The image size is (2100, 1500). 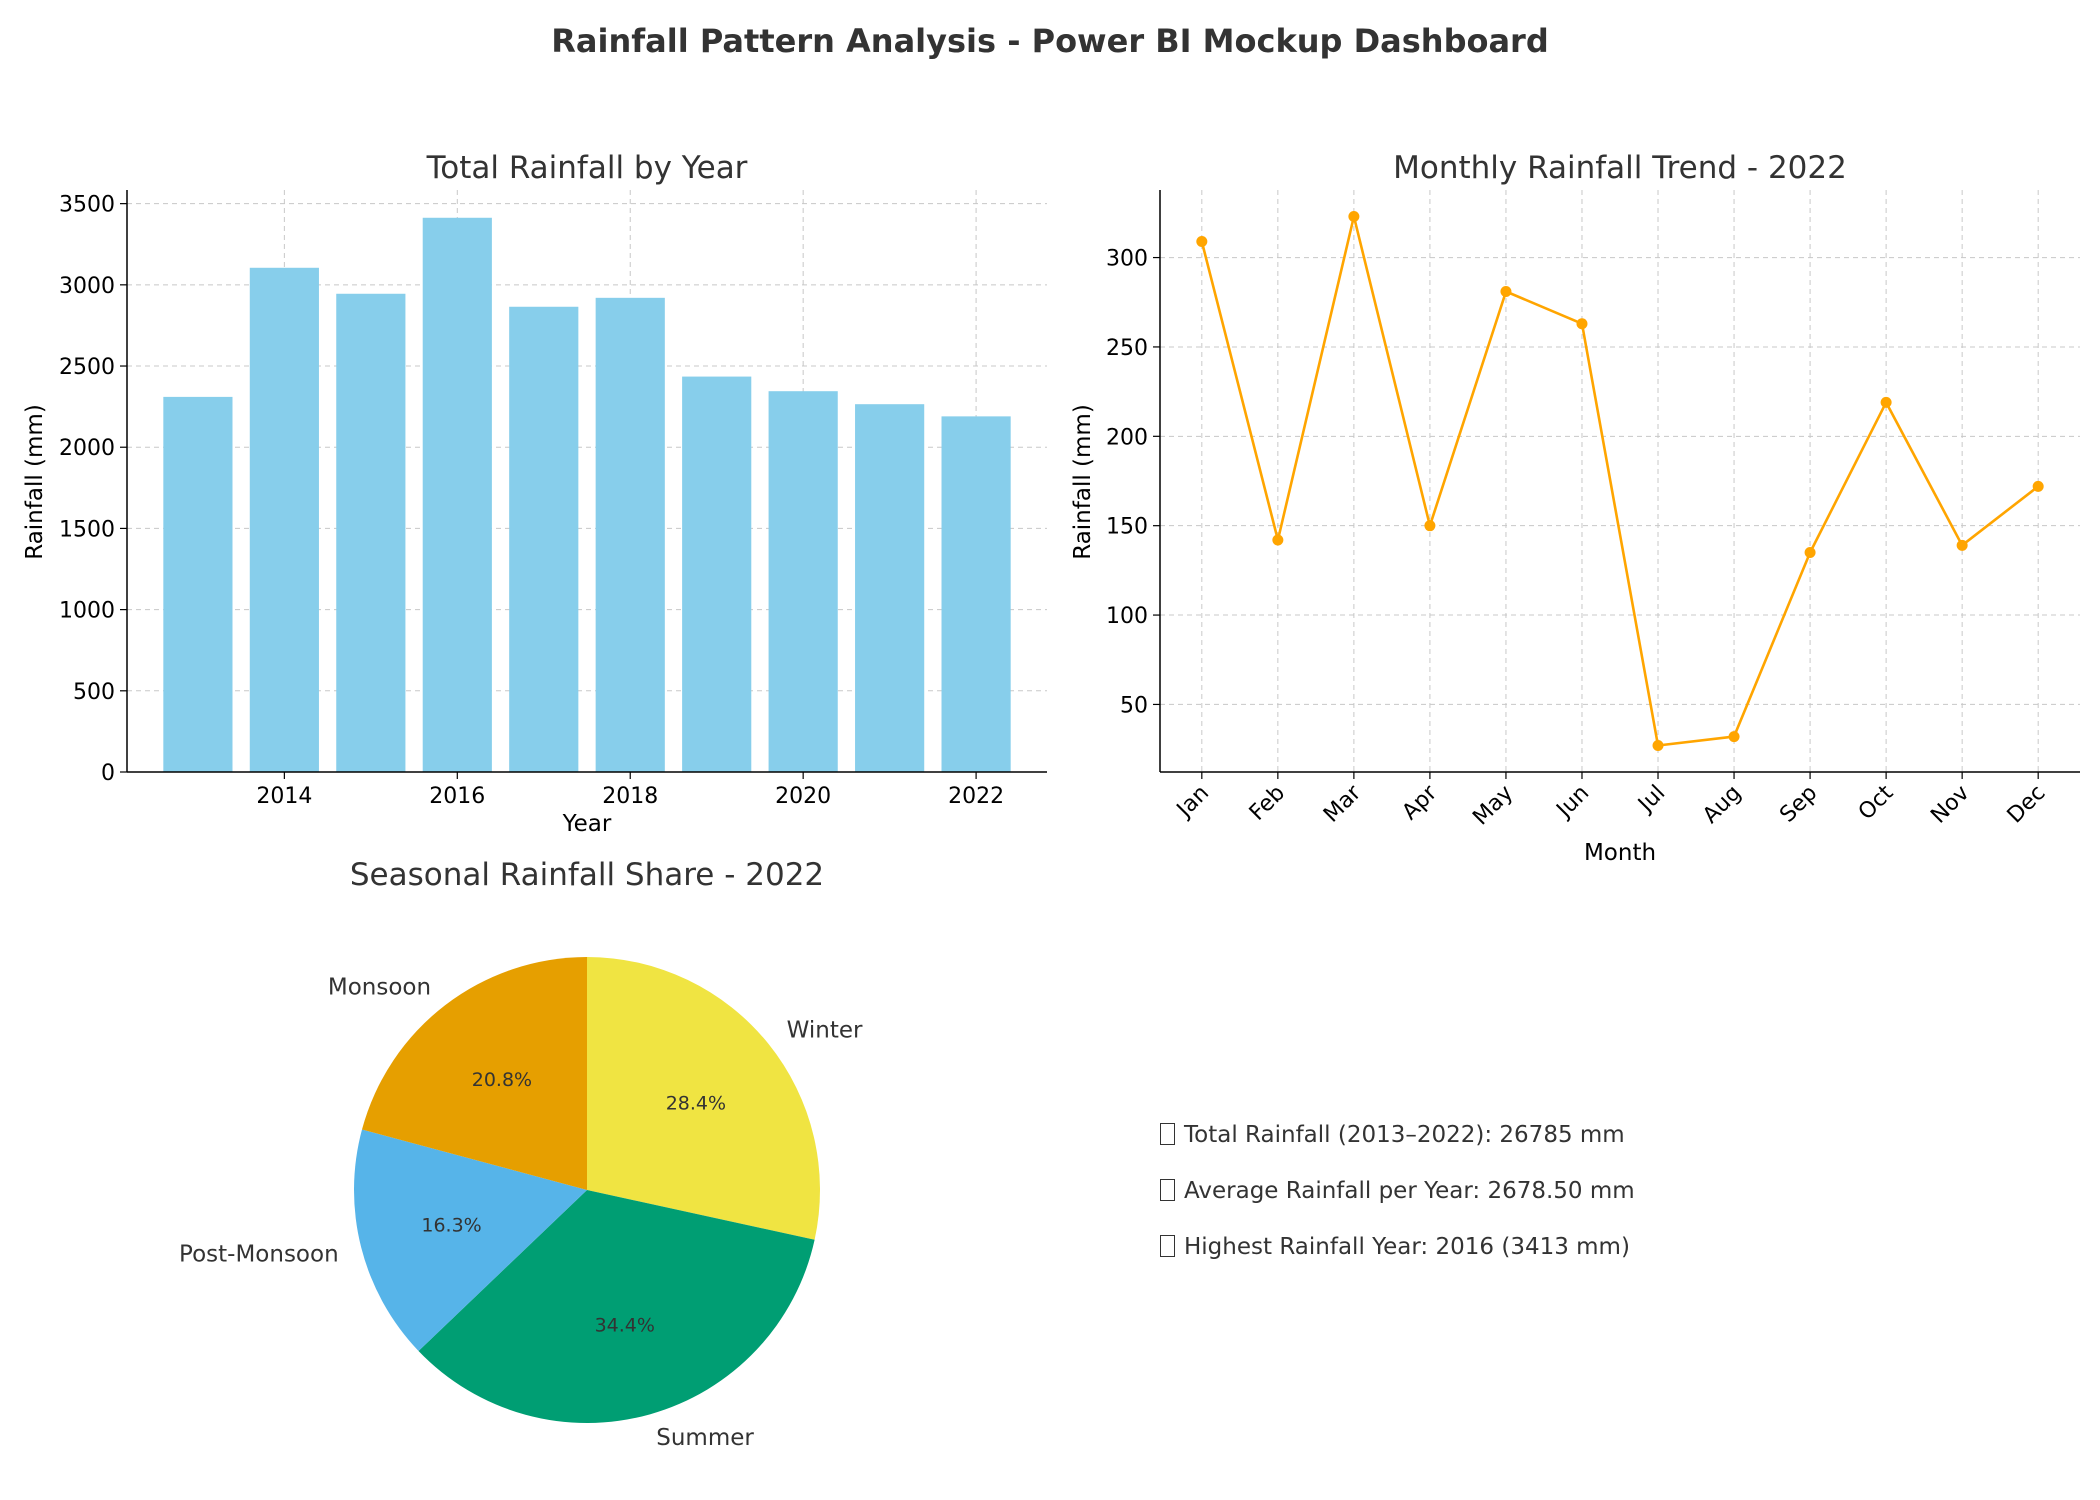 I want to click on bar-2018, so click(x=630, y=534).